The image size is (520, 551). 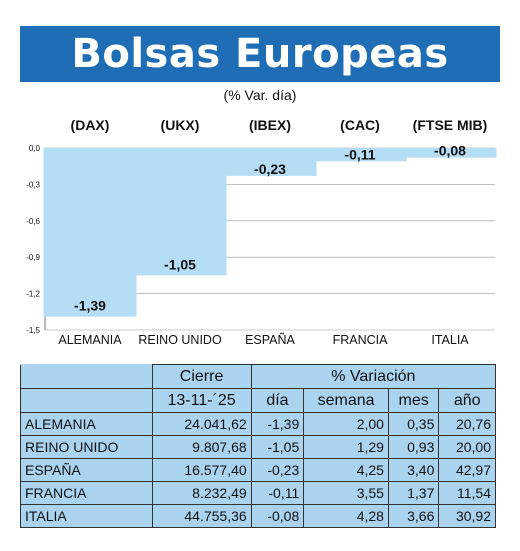 I want to click on row-semana: 4,28, so click(x=346, y=516).